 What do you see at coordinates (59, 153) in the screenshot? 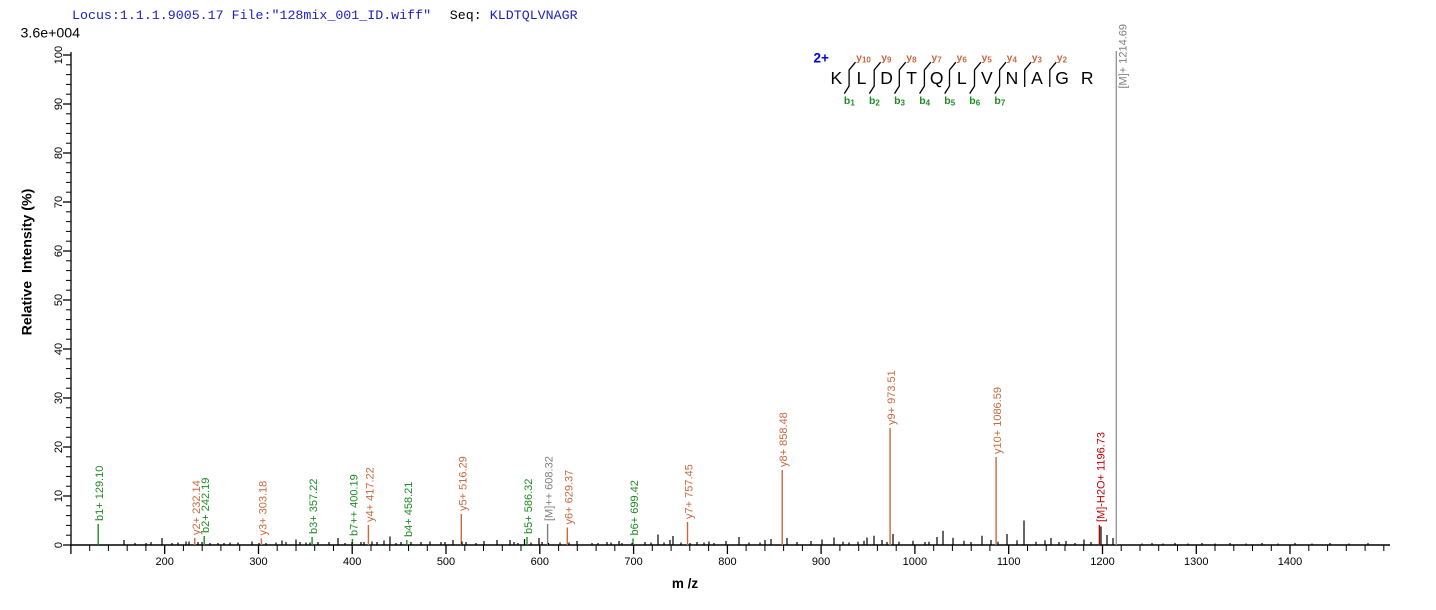
I see `svg-text: 80` at bounding box center [59, 153].